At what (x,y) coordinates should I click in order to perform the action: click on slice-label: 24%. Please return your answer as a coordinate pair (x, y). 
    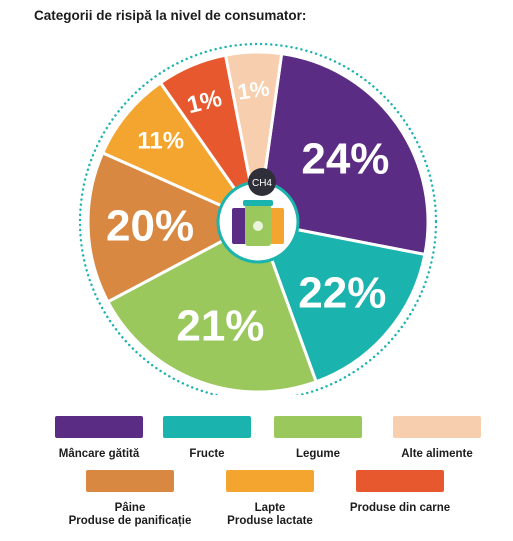
    Looking at the image, I should click on (345, 159).